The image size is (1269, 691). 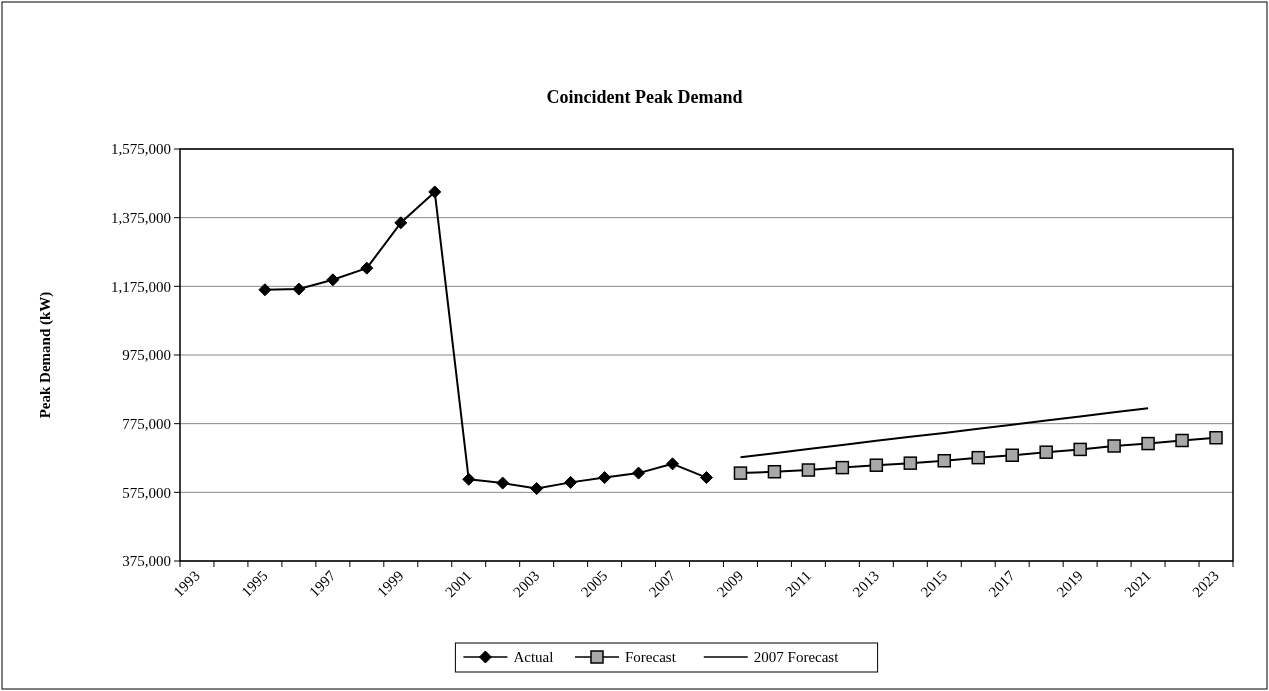 What do you see at coordinates (651, 657) in the screenshot?
I see `legend-label: Forecast` at bounding box center [651, 657].